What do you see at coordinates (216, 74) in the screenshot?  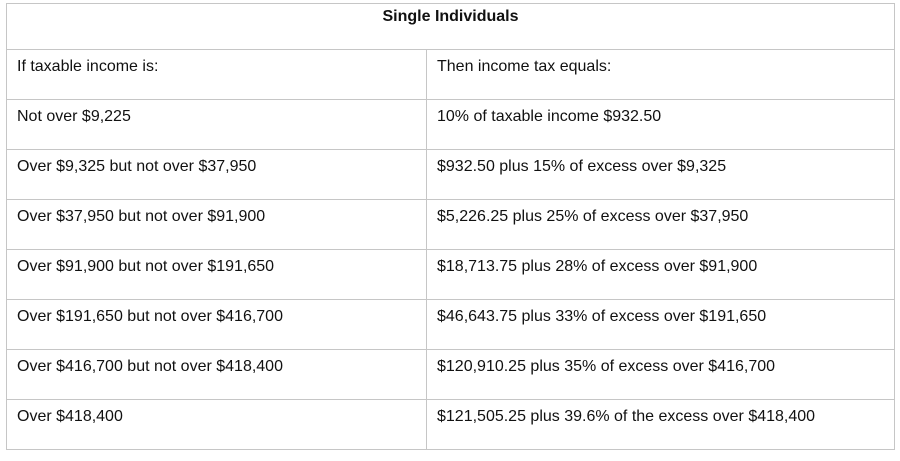 I see `column-header-taxable-income: If taxable income is:` at bounding box center [216, 74].